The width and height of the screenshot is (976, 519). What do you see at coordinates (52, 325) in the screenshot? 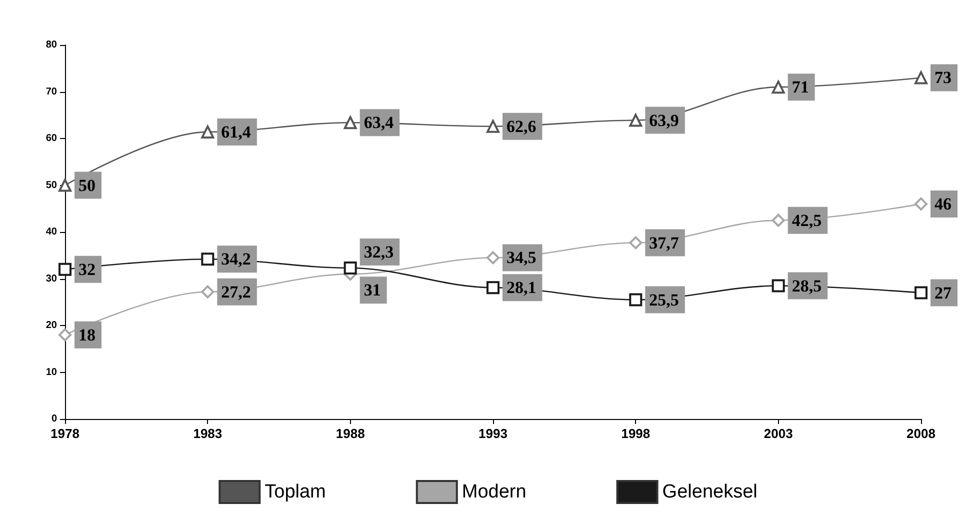
I see `y-tick-label: 20` at bounding box center [52, 325].